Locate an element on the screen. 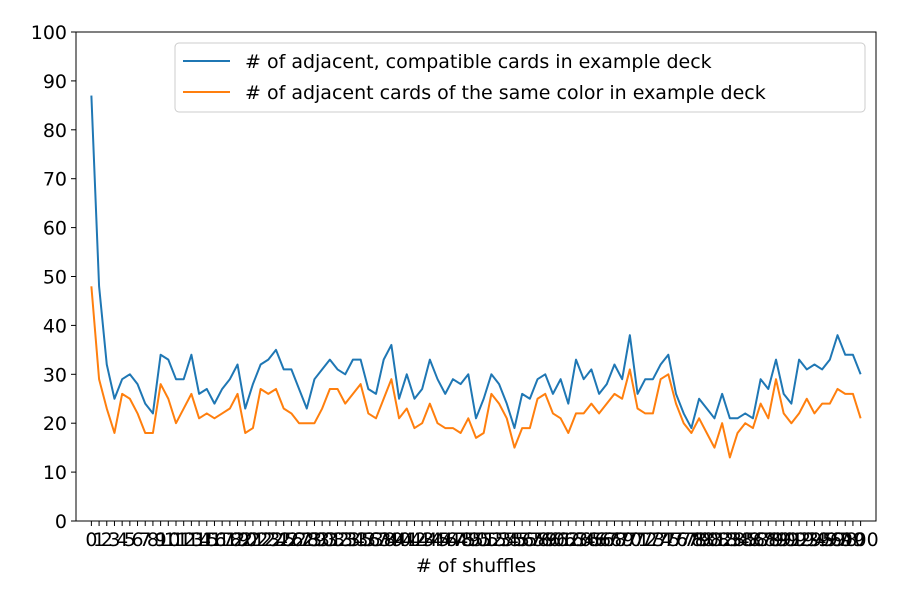 The height and width of the screenshot is (600, 900). x-tick-label: 20 is located at coordinates (245, 540).